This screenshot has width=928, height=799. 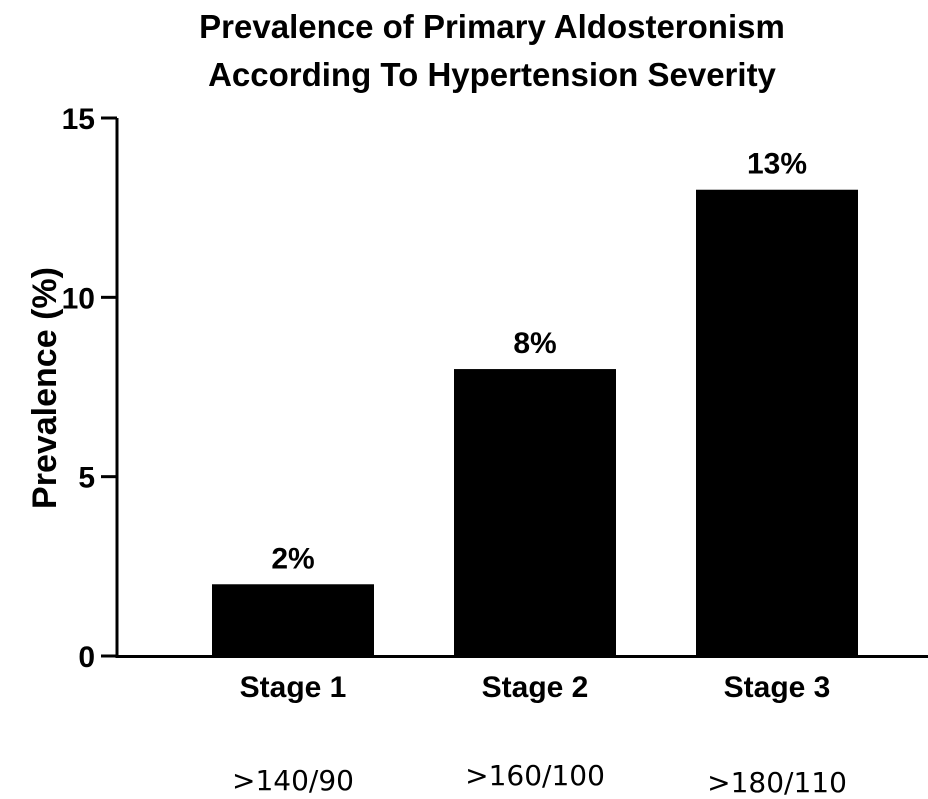 What do you see at coordinates (777, 164) in the screenshot?
I see `bar-data-label: 13%` at bounding box center [777, 164].